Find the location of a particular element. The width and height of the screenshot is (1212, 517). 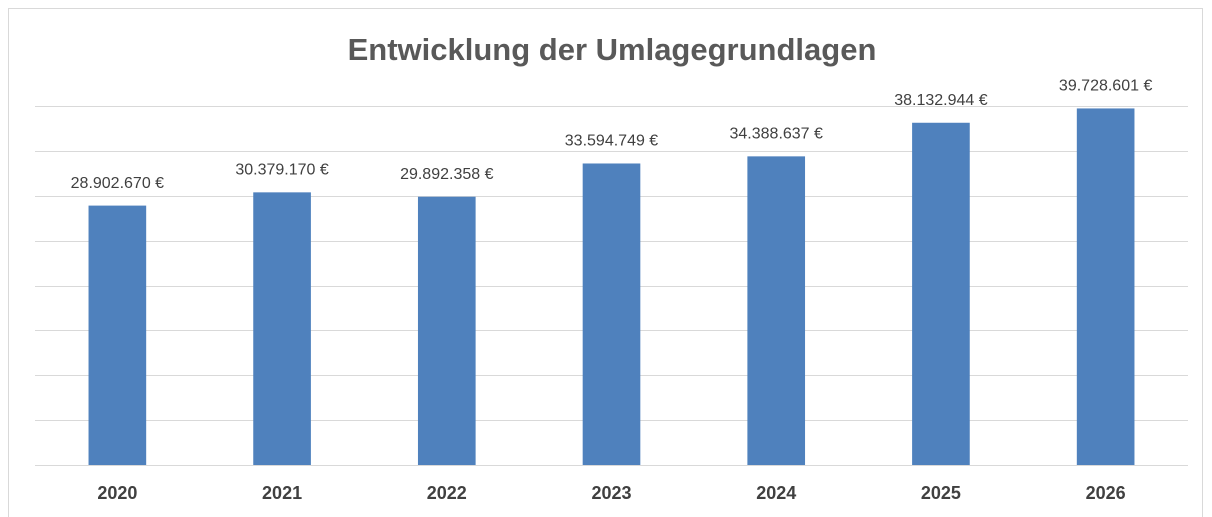

x-tick-label: 2020 is located at coordinates (117, 493).